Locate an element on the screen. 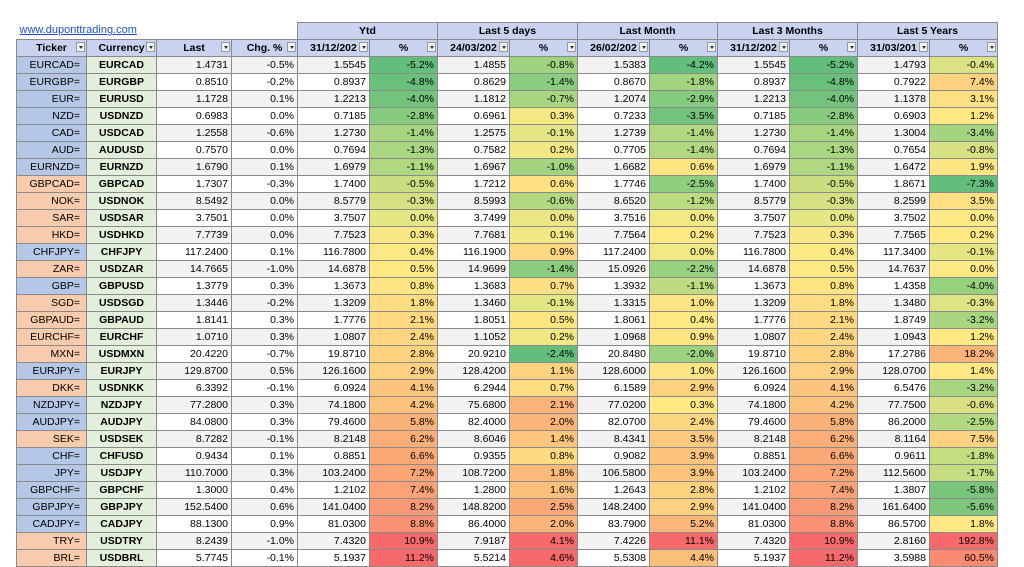  last-cell: 3.7501 is located at coordinates (194, 218).